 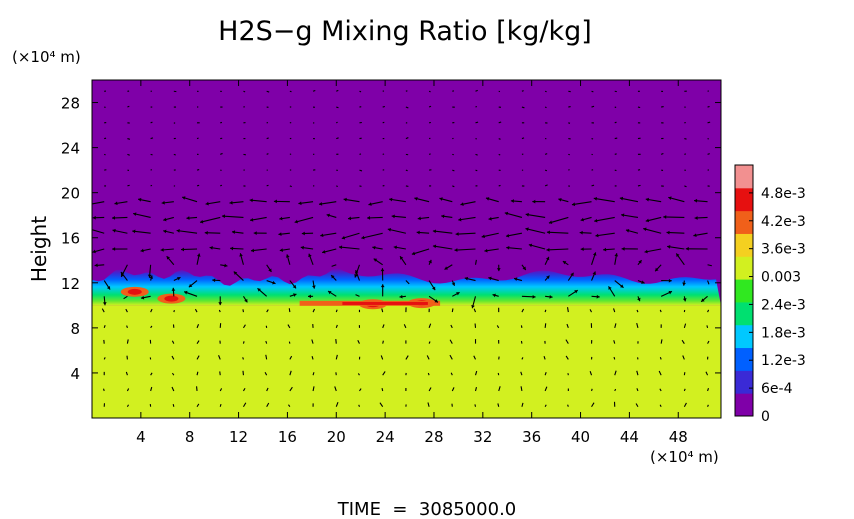 I want to click on chart-title: H2S−g Mixing Ratio [kg/kg], so click(x=405, y=31).